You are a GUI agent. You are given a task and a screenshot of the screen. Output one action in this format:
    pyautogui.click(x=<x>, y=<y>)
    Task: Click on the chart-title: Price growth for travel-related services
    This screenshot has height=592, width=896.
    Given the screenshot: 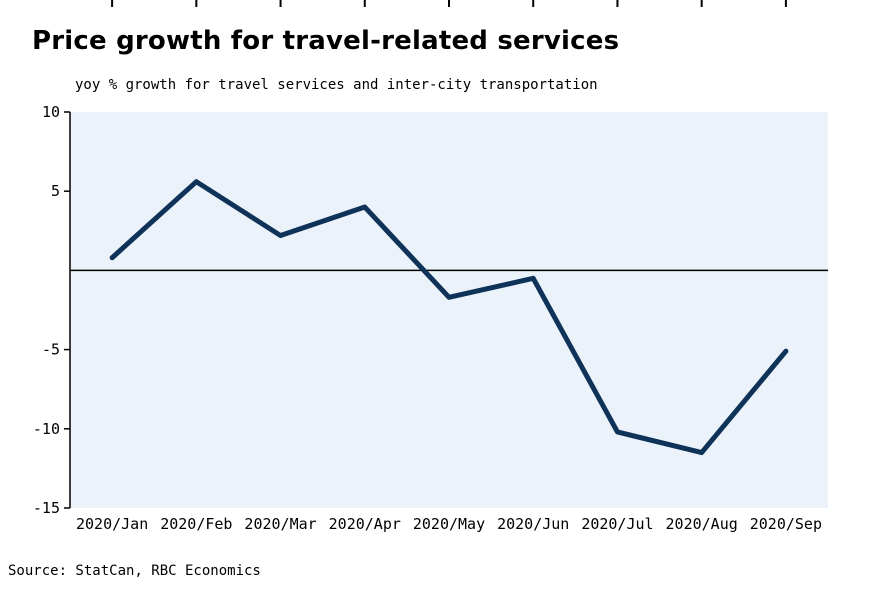 What is the action you would take?
    pyautogui.click(x=326, y=41)
    